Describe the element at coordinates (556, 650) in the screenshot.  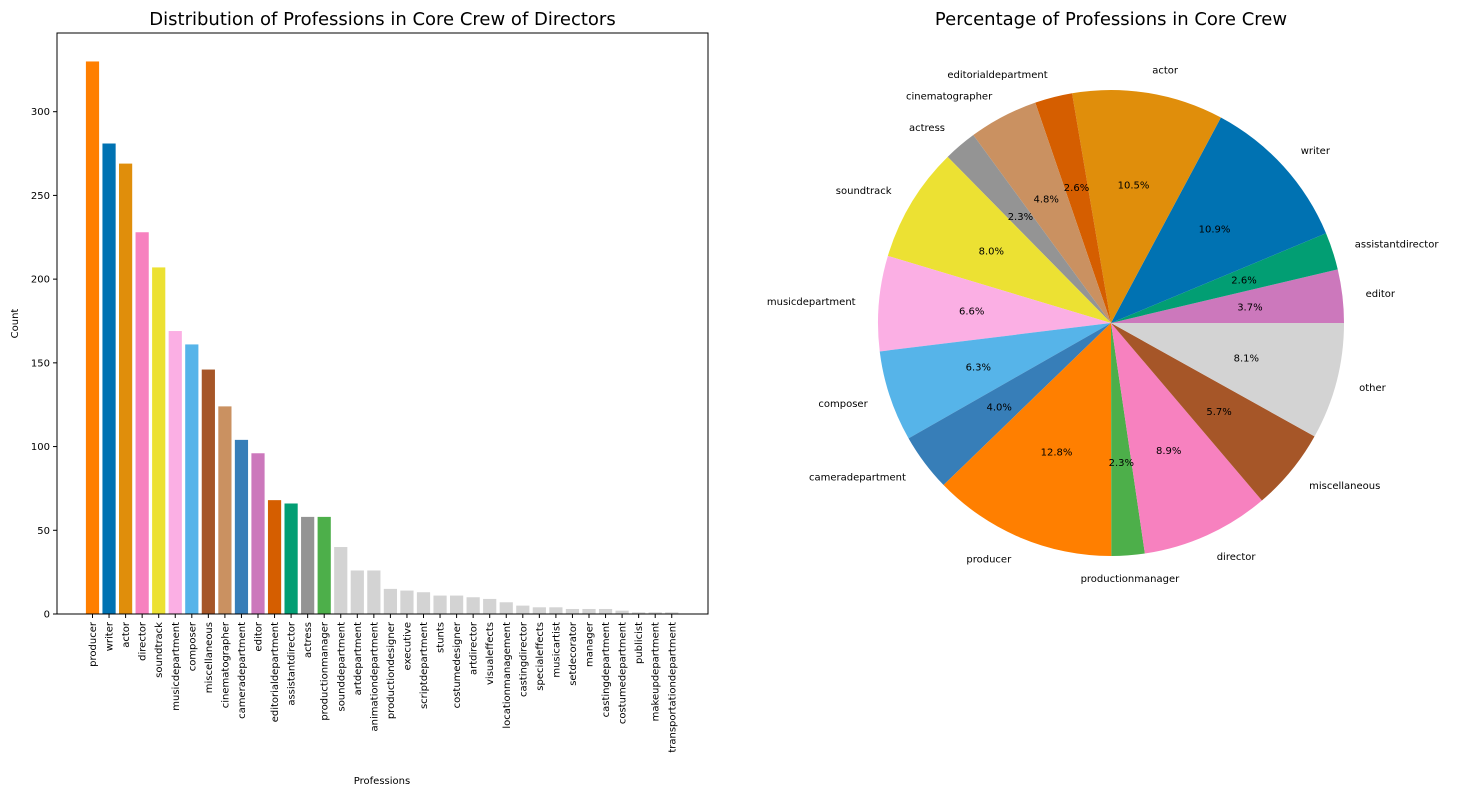
I see `x-tick-label: musicartist` at that location.